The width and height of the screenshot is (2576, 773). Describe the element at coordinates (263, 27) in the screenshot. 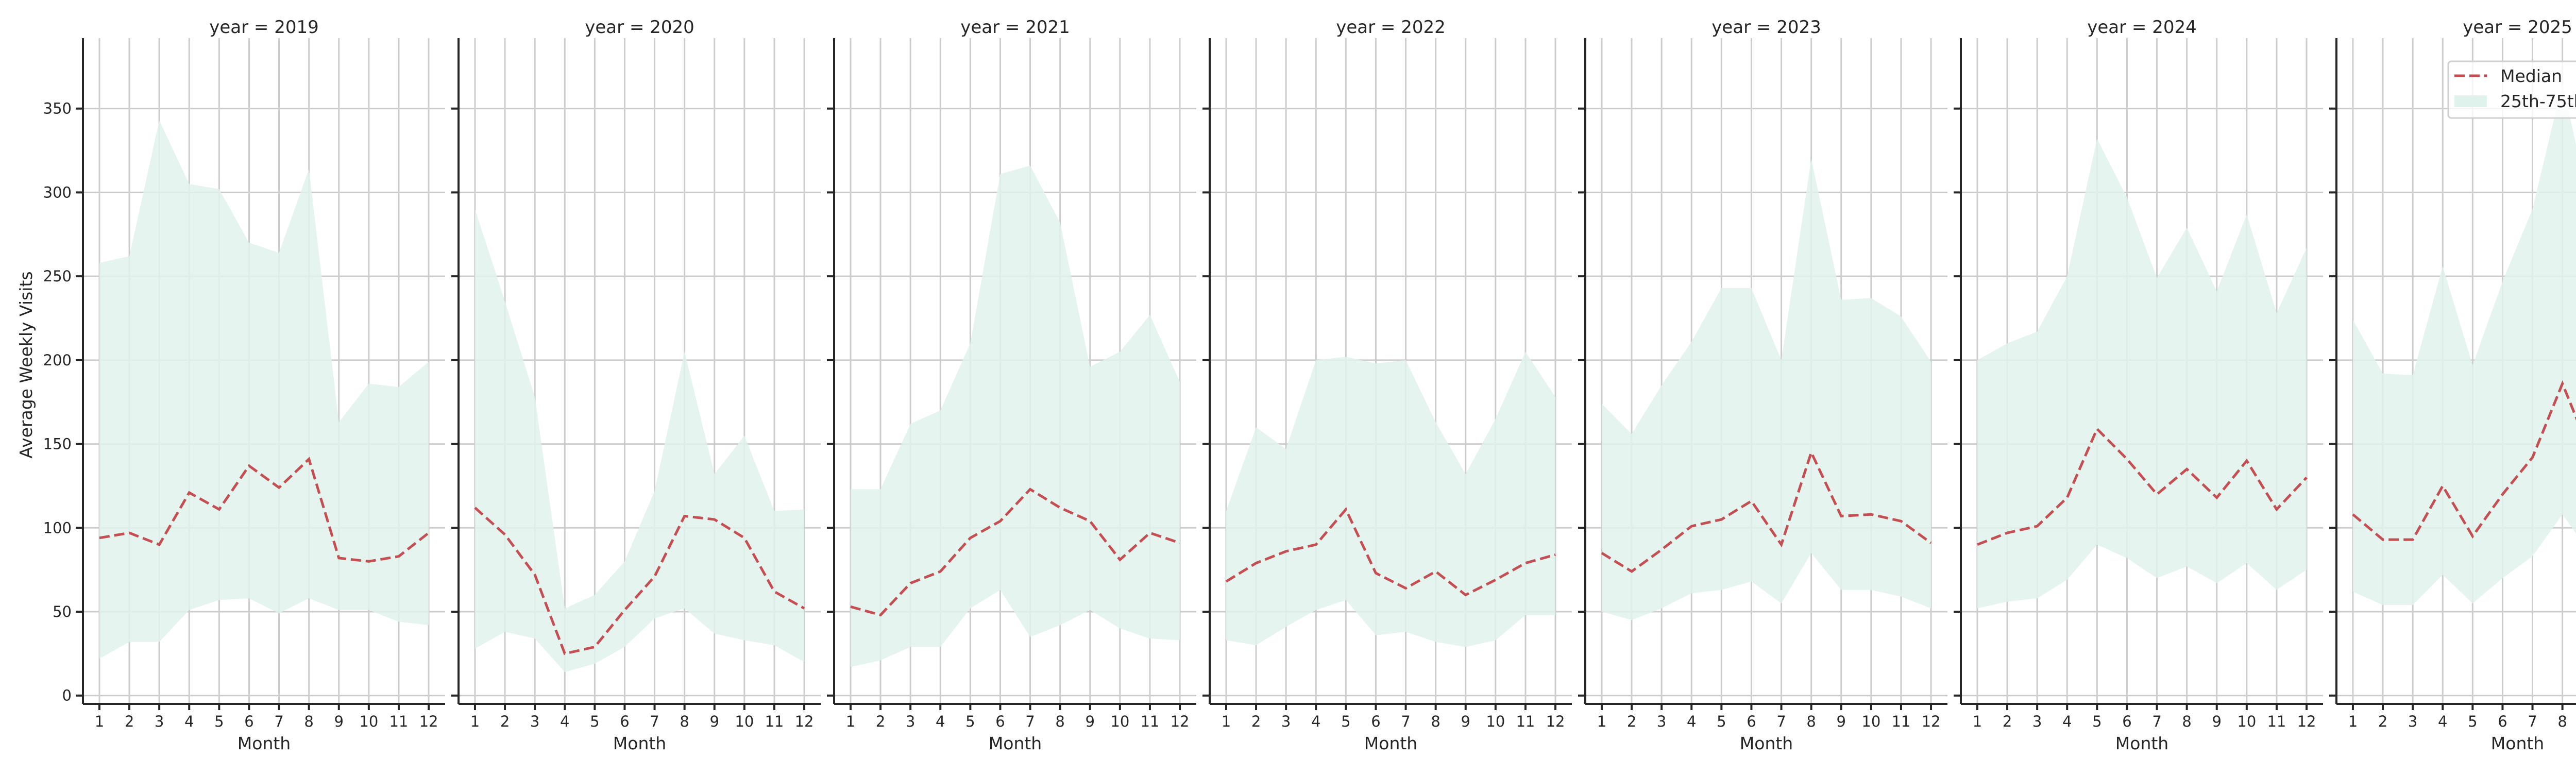

I see `panel-title: year = 2019` at that location.